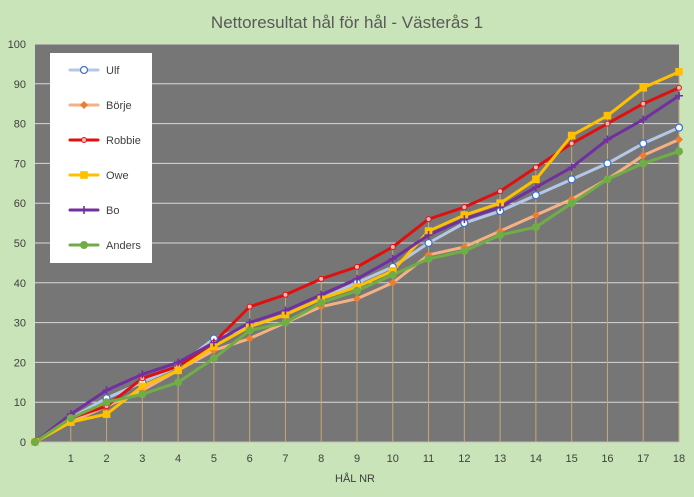 This screenshot has height=497, width=694. Describe the element at coordinates (20, 204) in the screenshot. I see `y-tick-label: 60` at that location.